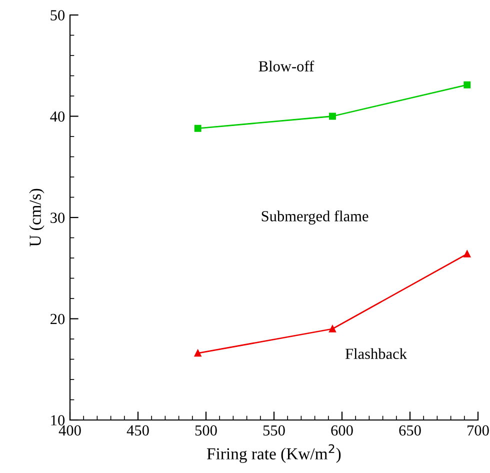 The height and width of the screenshot is (473, 490). What do you see at coordinates (342, 430) in the screenshot?
I see `x-tick-label: 600` at bounding box center [342, 430].